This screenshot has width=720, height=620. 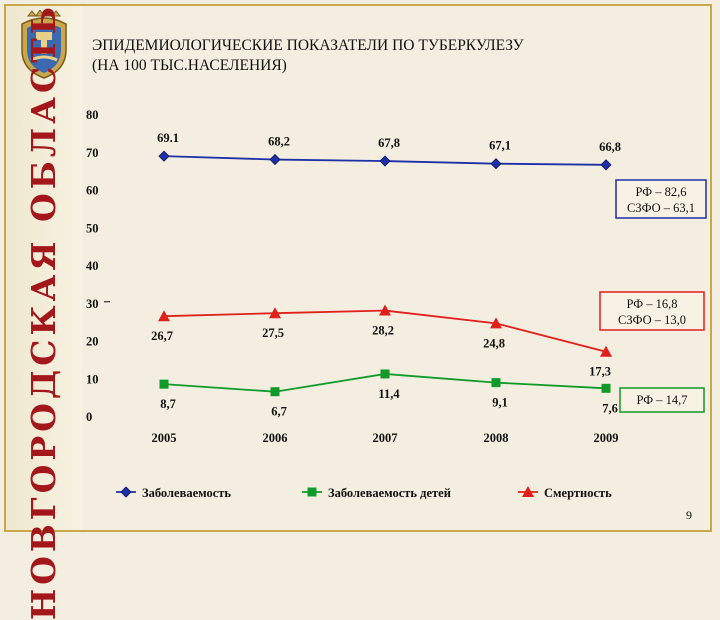 What do you see at coordinates (606, 438) in the screenshot?
I see `x-tick-label: 2009` at bounding box center [606, 438].